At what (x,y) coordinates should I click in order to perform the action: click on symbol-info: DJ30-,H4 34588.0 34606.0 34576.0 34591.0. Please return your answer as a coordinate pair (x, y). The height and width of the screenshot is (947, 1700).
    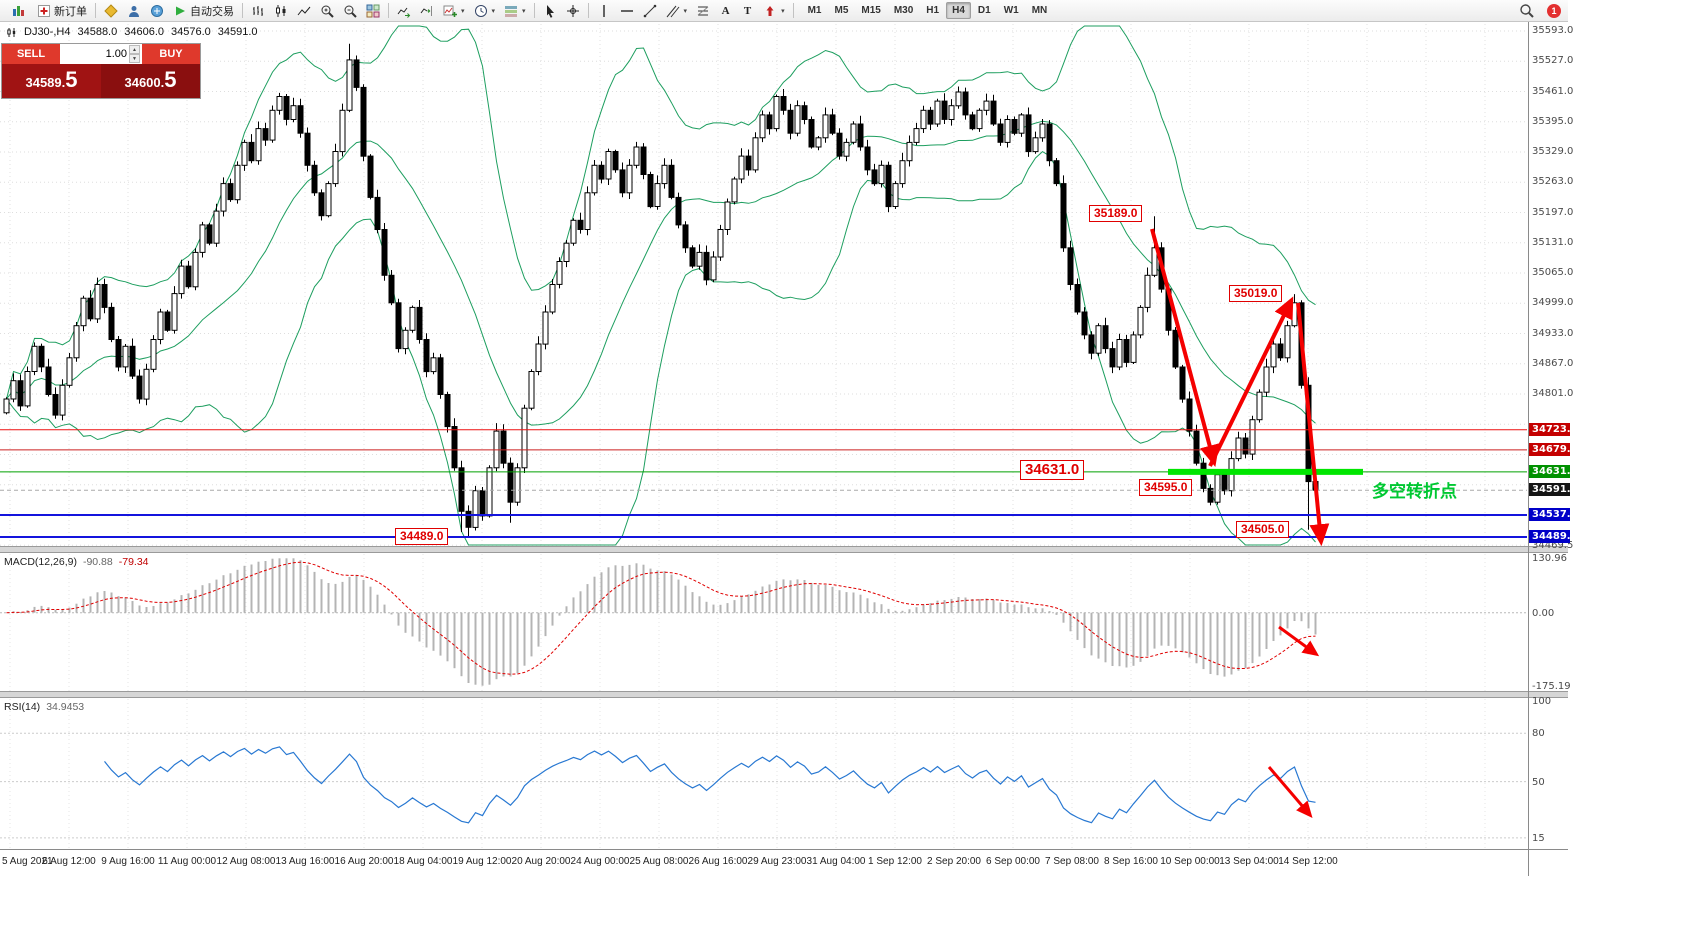
    Looking at the image, I should click on (132, 32).